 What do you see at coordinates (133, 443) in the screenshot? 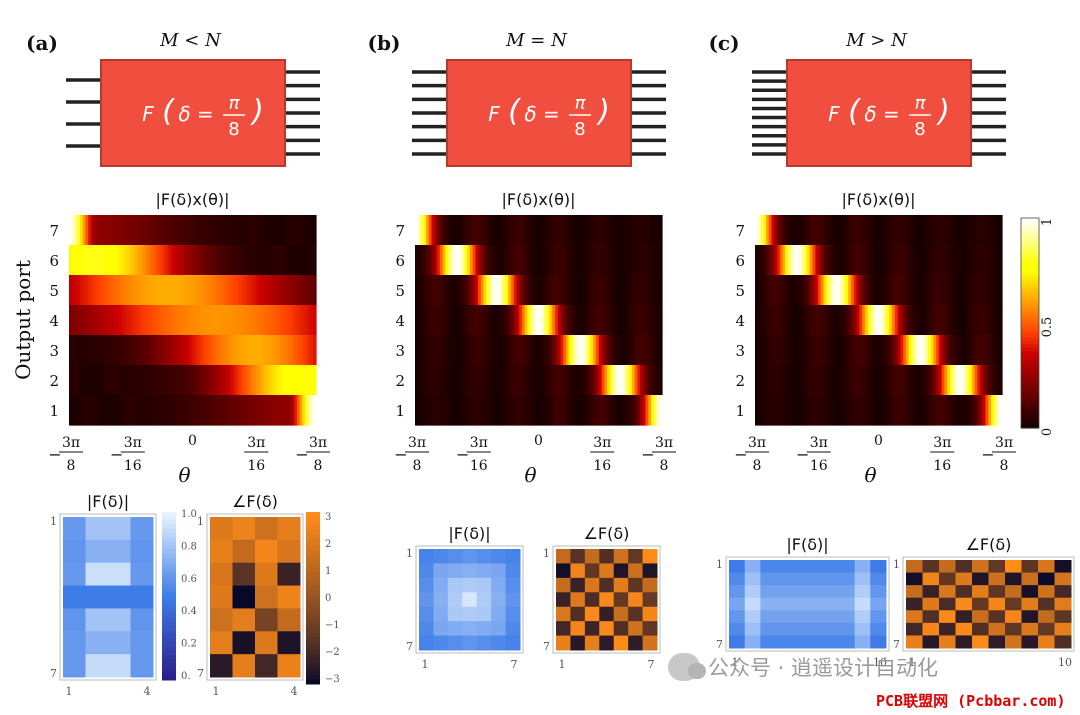
I see `x-tick-num: 3π` at bounding box center [133, 443].